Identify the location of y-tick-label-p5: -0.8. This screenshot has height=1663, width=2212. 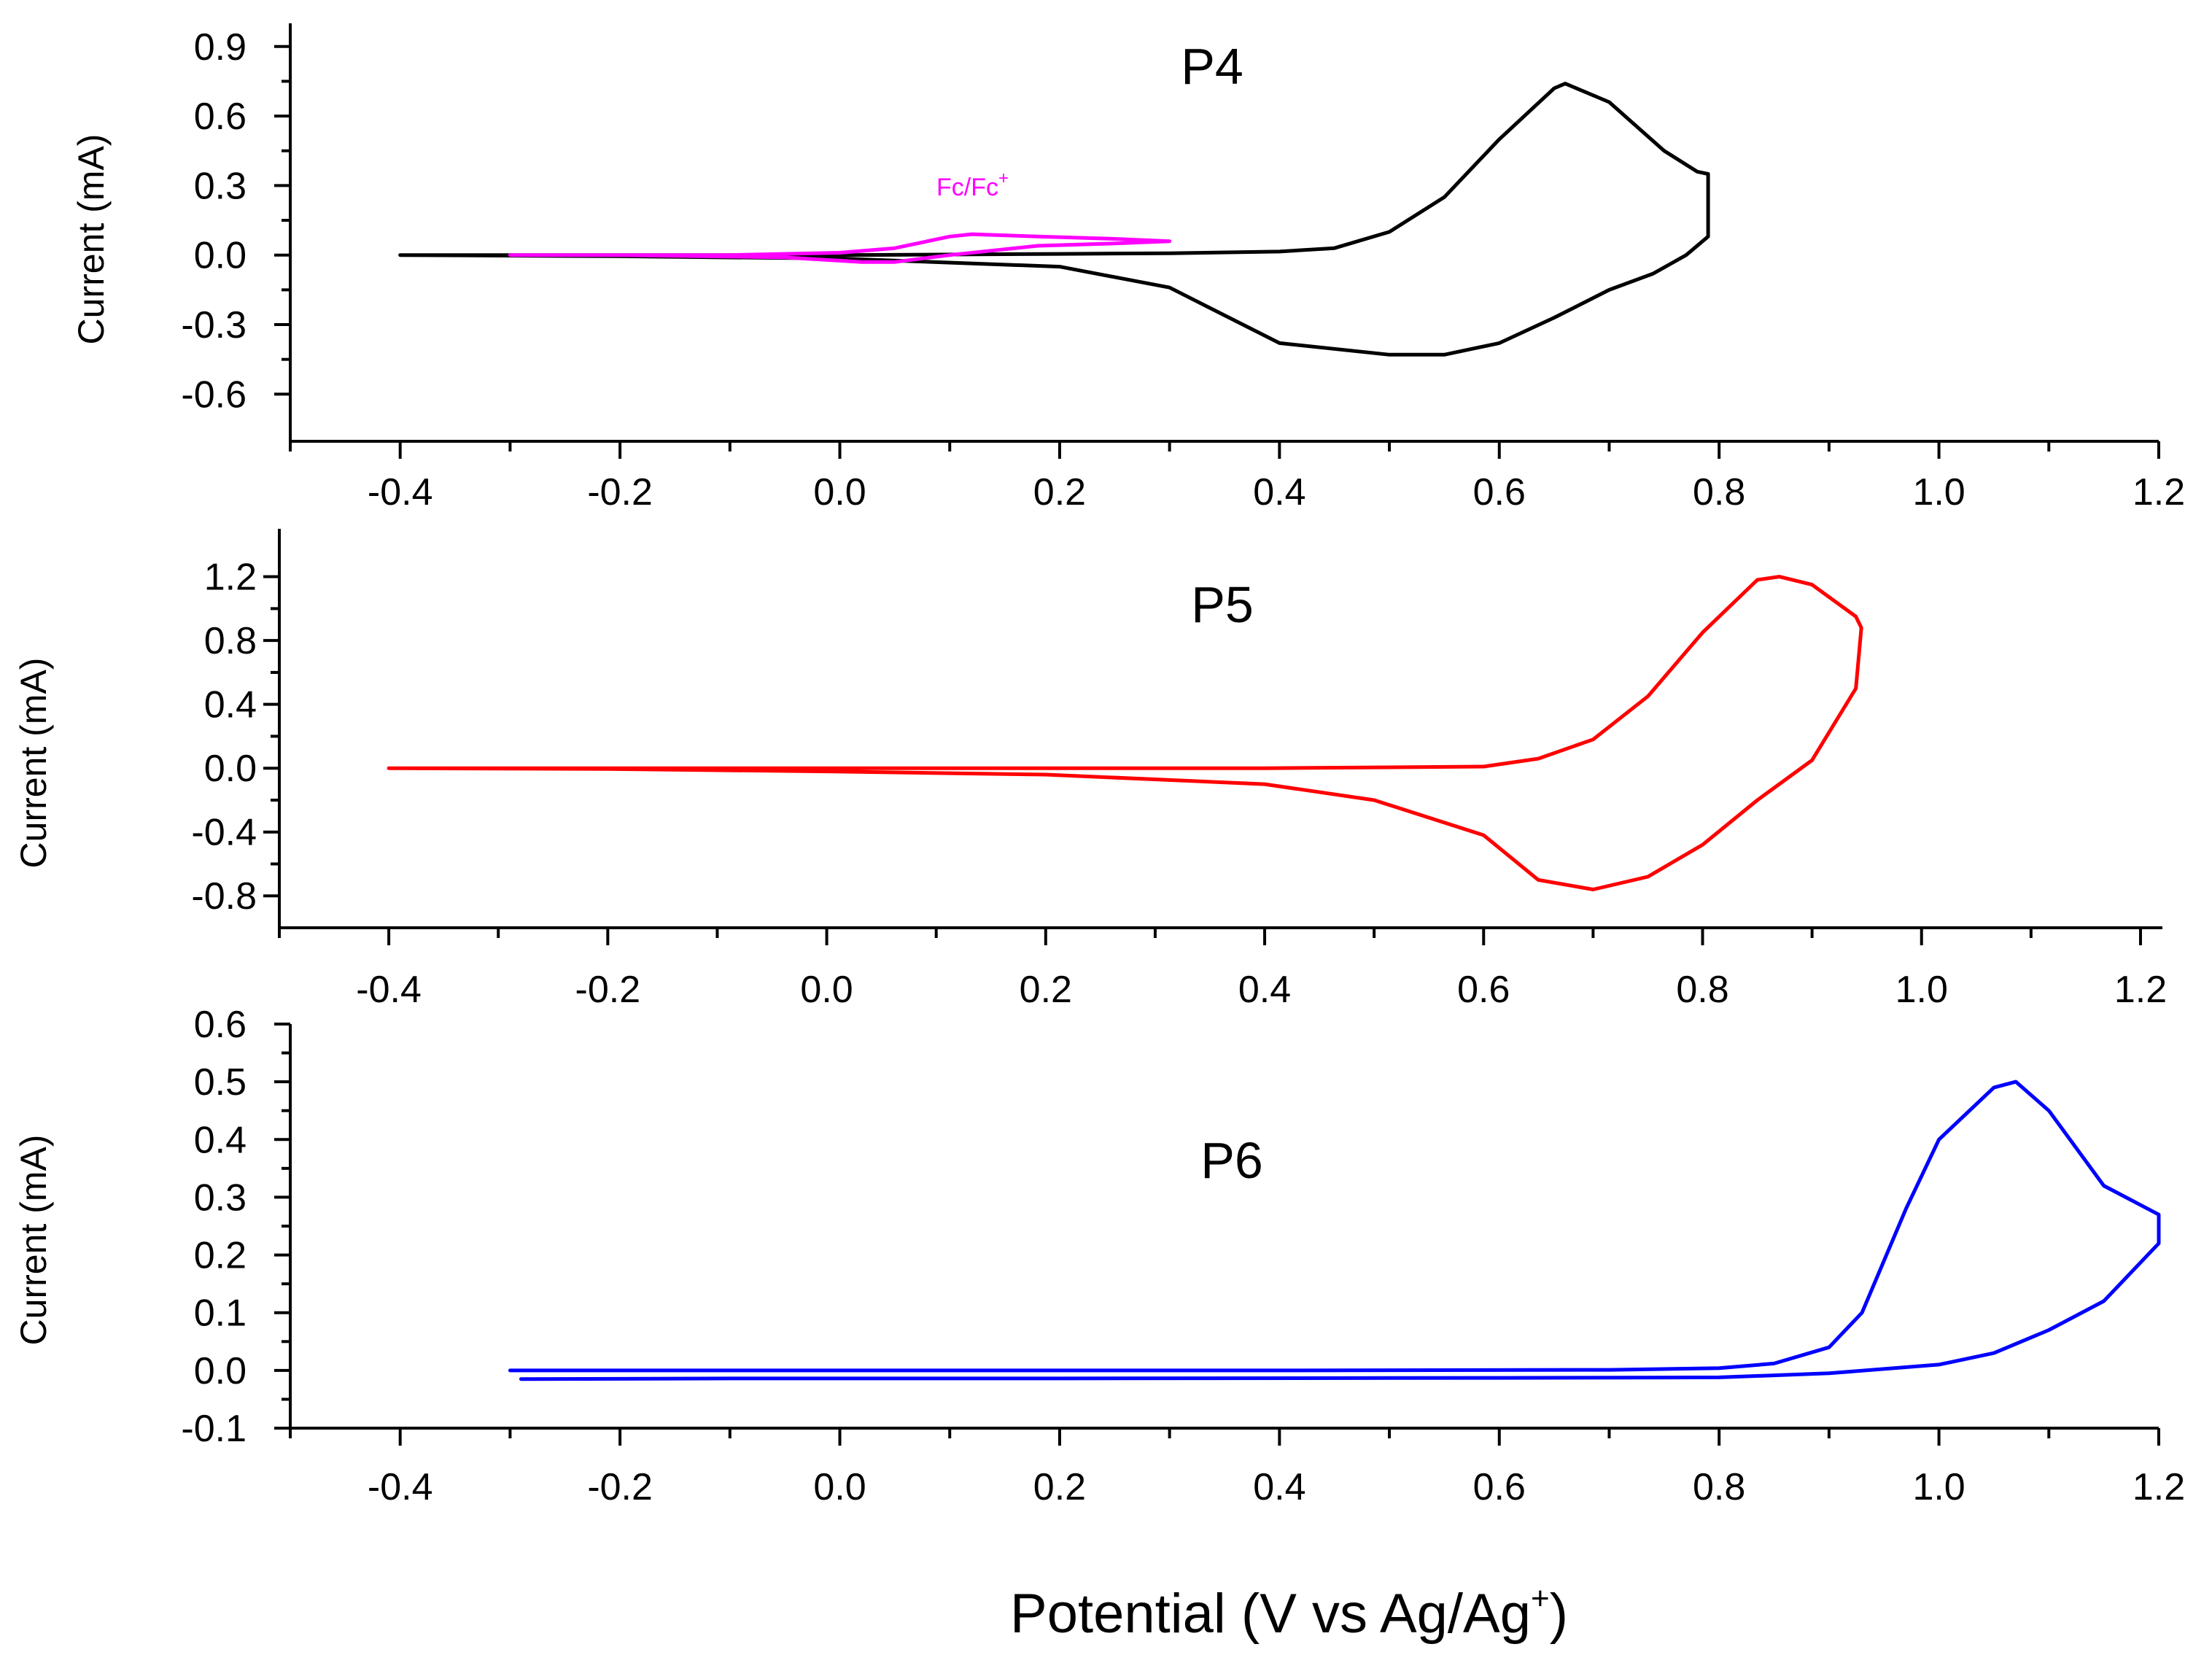
(224, 896).